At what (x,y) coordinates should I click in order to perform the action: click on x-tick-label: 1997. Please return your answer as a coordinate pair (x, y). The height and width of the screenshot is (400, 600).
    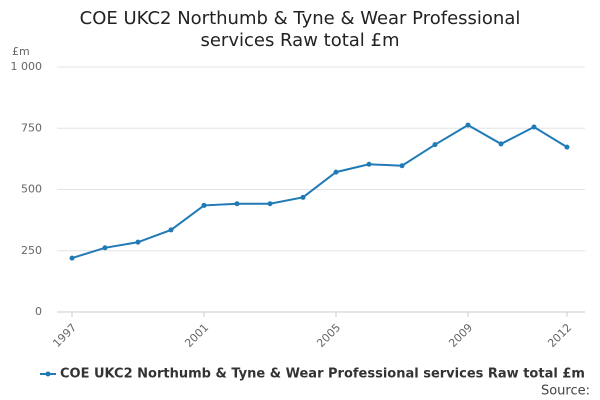
    Looking at the image, I should click on (64, 335).